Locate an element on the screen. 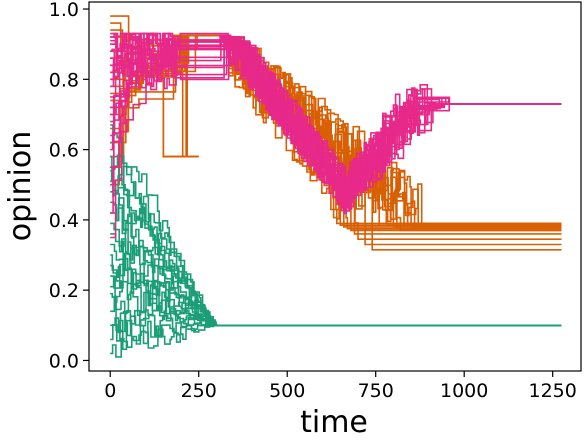 Image resolution: width=584 pixels, height=440 pixels. x-tick-label: 1000 is located at coordinates (464, 391).